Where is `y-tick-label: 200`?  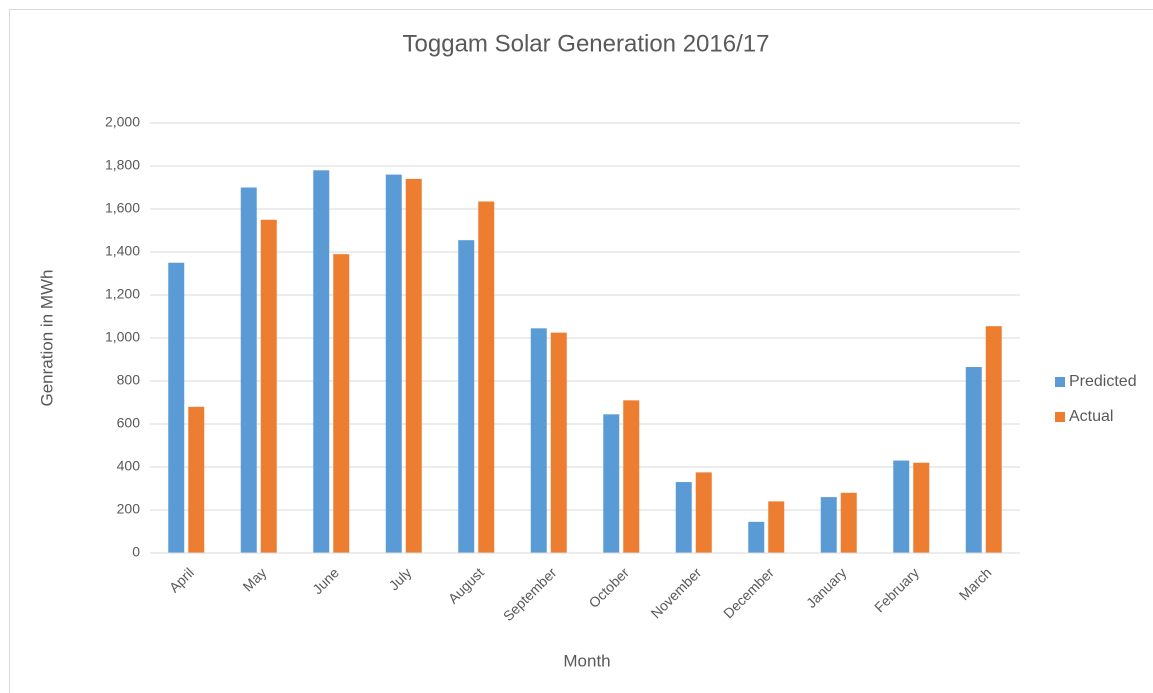
y-tick-label: 200 is located at coordinates (129, 509).